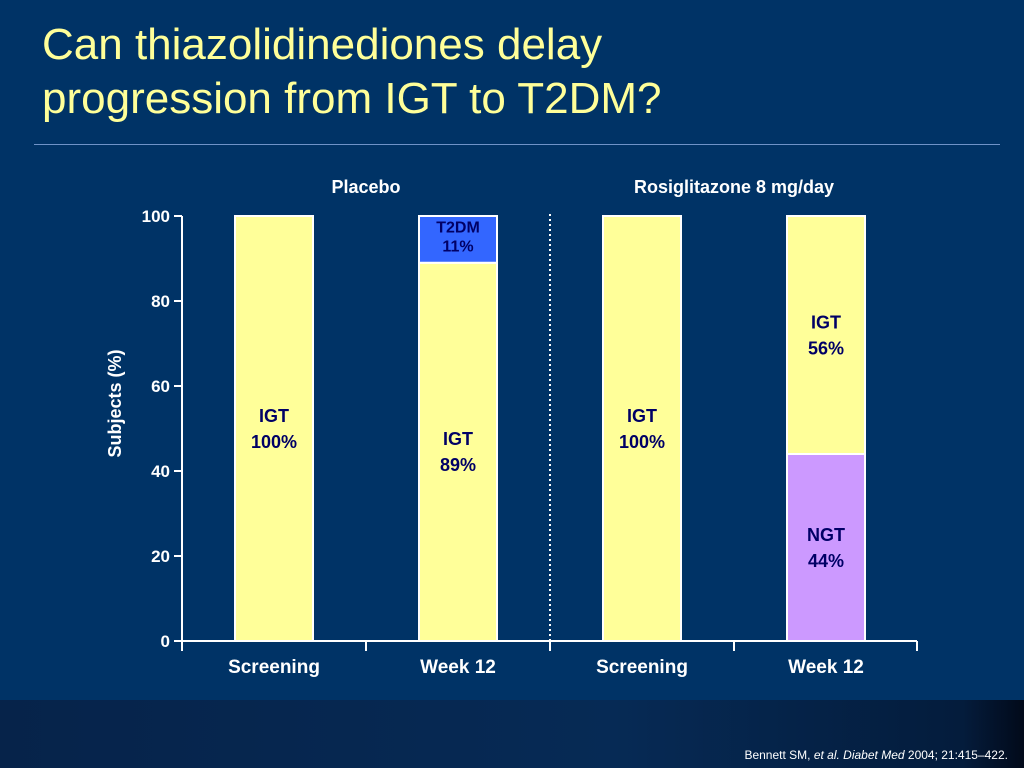  What do you see at coordinates (160, 471) in the screenshot?
I see `y-tick-label: 40` at bounding box center [160, 471].